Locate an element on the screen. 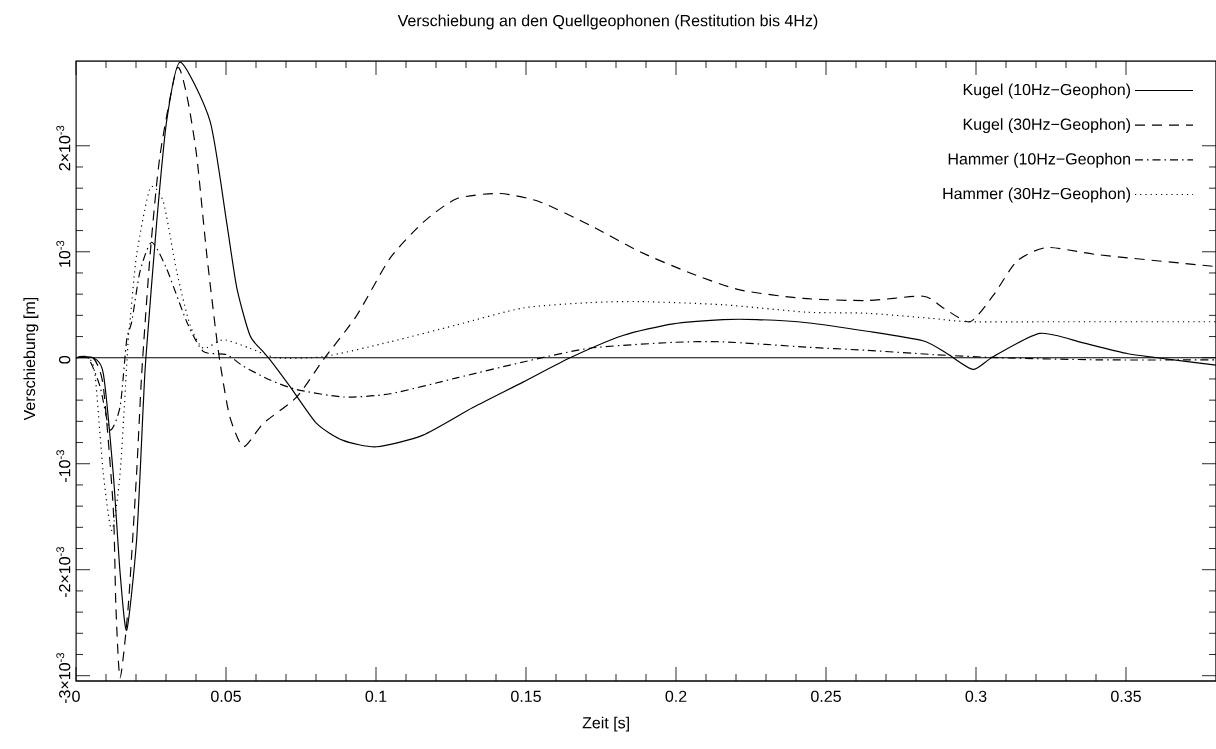 The width and height of the screenshot is (1216, 749). x-tick-label: 0.25 is located at coordinates (826, 696).